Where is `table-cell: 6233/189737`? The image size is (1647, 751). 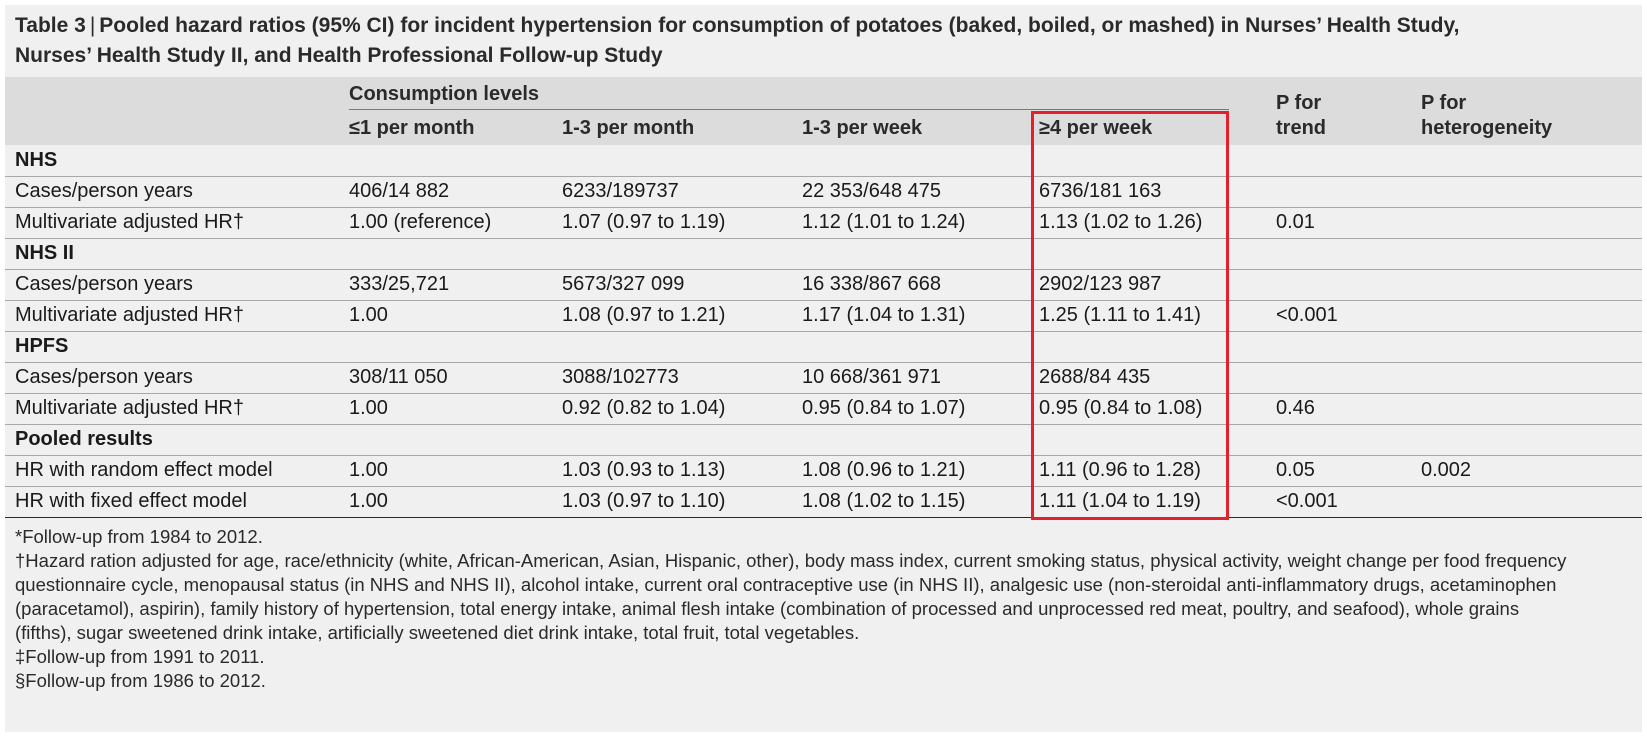 table-cell: 6233/189737 is located at coordinates (620, 191).